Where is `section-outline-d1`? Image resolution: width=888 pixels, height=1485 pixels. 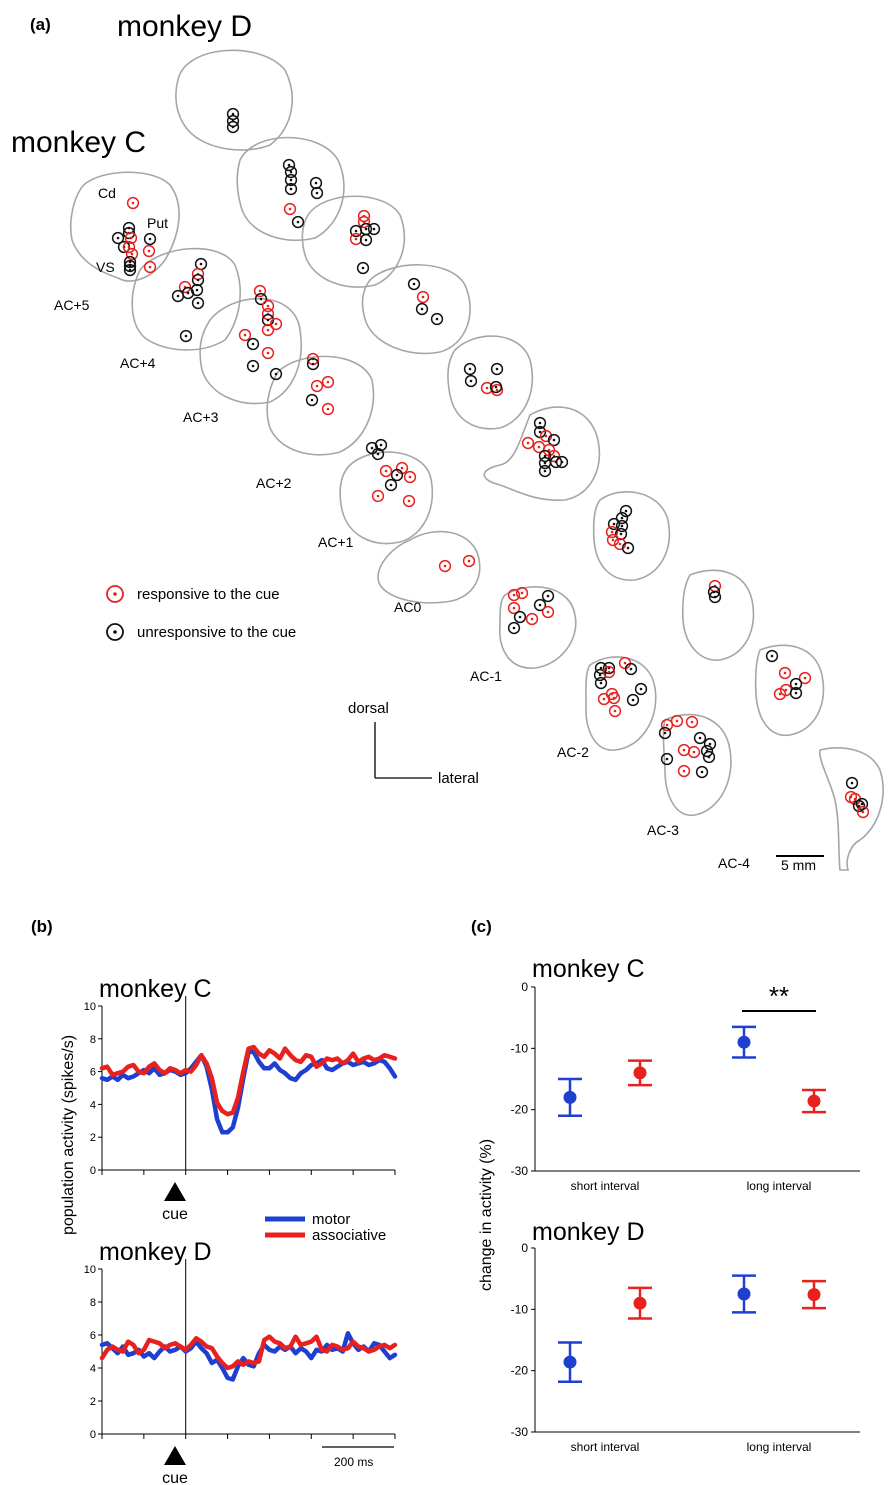
section-outline-d1 is located at coordinates (234, 100).